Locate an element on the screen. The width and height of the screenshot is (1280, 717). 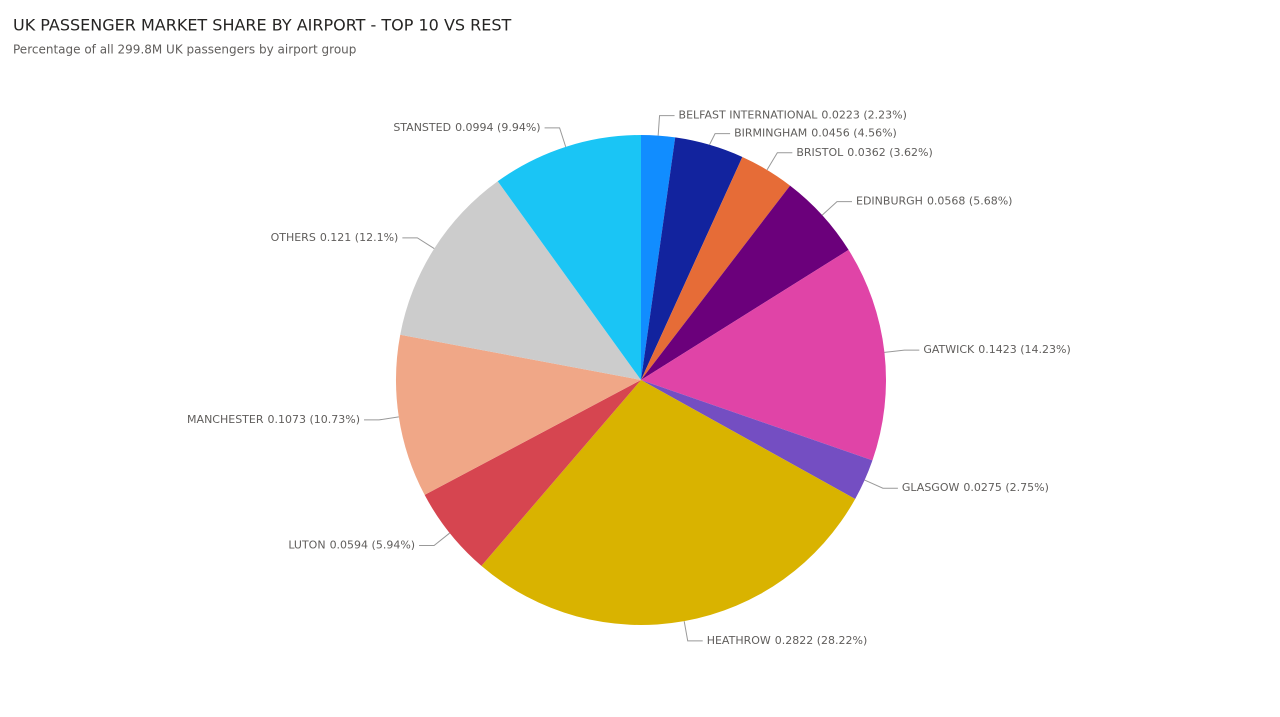
data-label: LUTON 0.0594 (5.94%) is located at coordinates (351, 545).